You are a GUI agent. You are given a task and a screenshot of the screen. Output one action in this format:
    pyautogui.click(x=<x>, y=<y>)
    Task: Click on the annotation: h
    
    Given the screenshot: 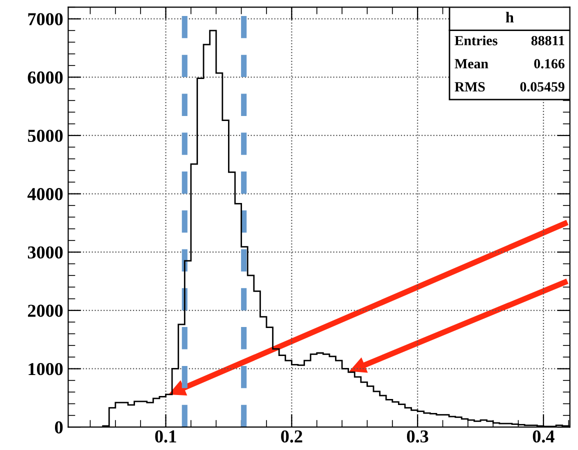 What is the action you would take?
    pyautogui.click(x=510, y=17)
    